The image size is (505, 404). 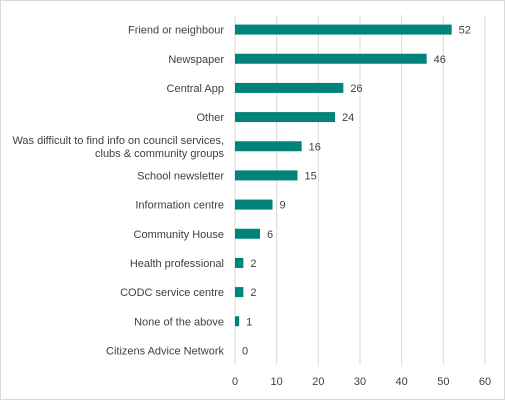 What do you see at coordinates (356, 89) in the screenshot?
I see `data-label: 26` at bounding box center [356, 89].